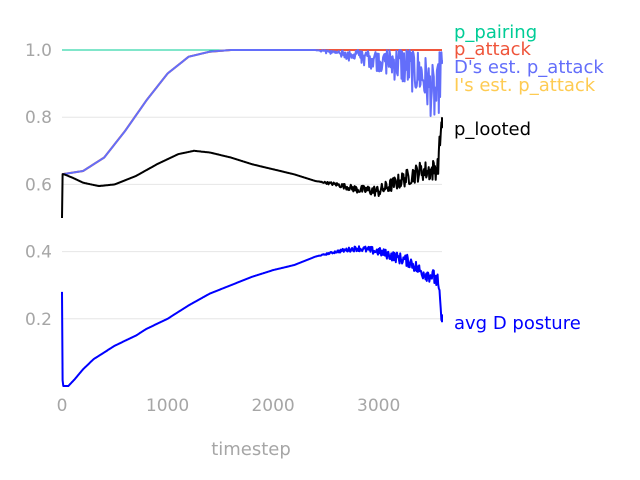  Describe the element at coordinates (38, 51) in the screenshot. I see `y-tick-label: 1.0` at that location.